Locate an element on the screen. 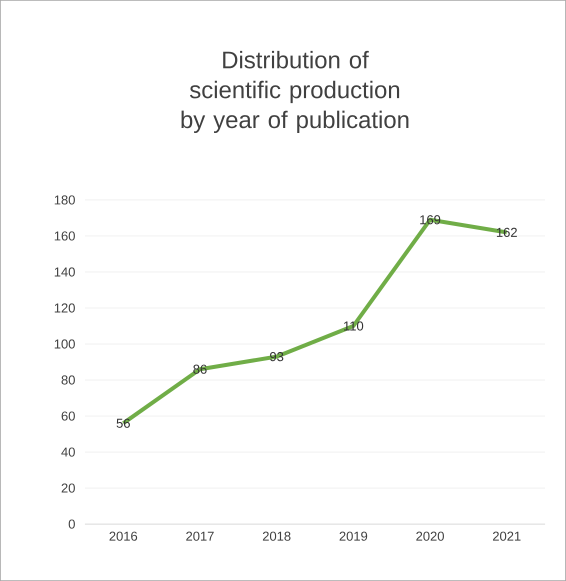 The width and height of the screenshot is (566, 581). y-tick-label: 0 is located at coordinates (71, 524).